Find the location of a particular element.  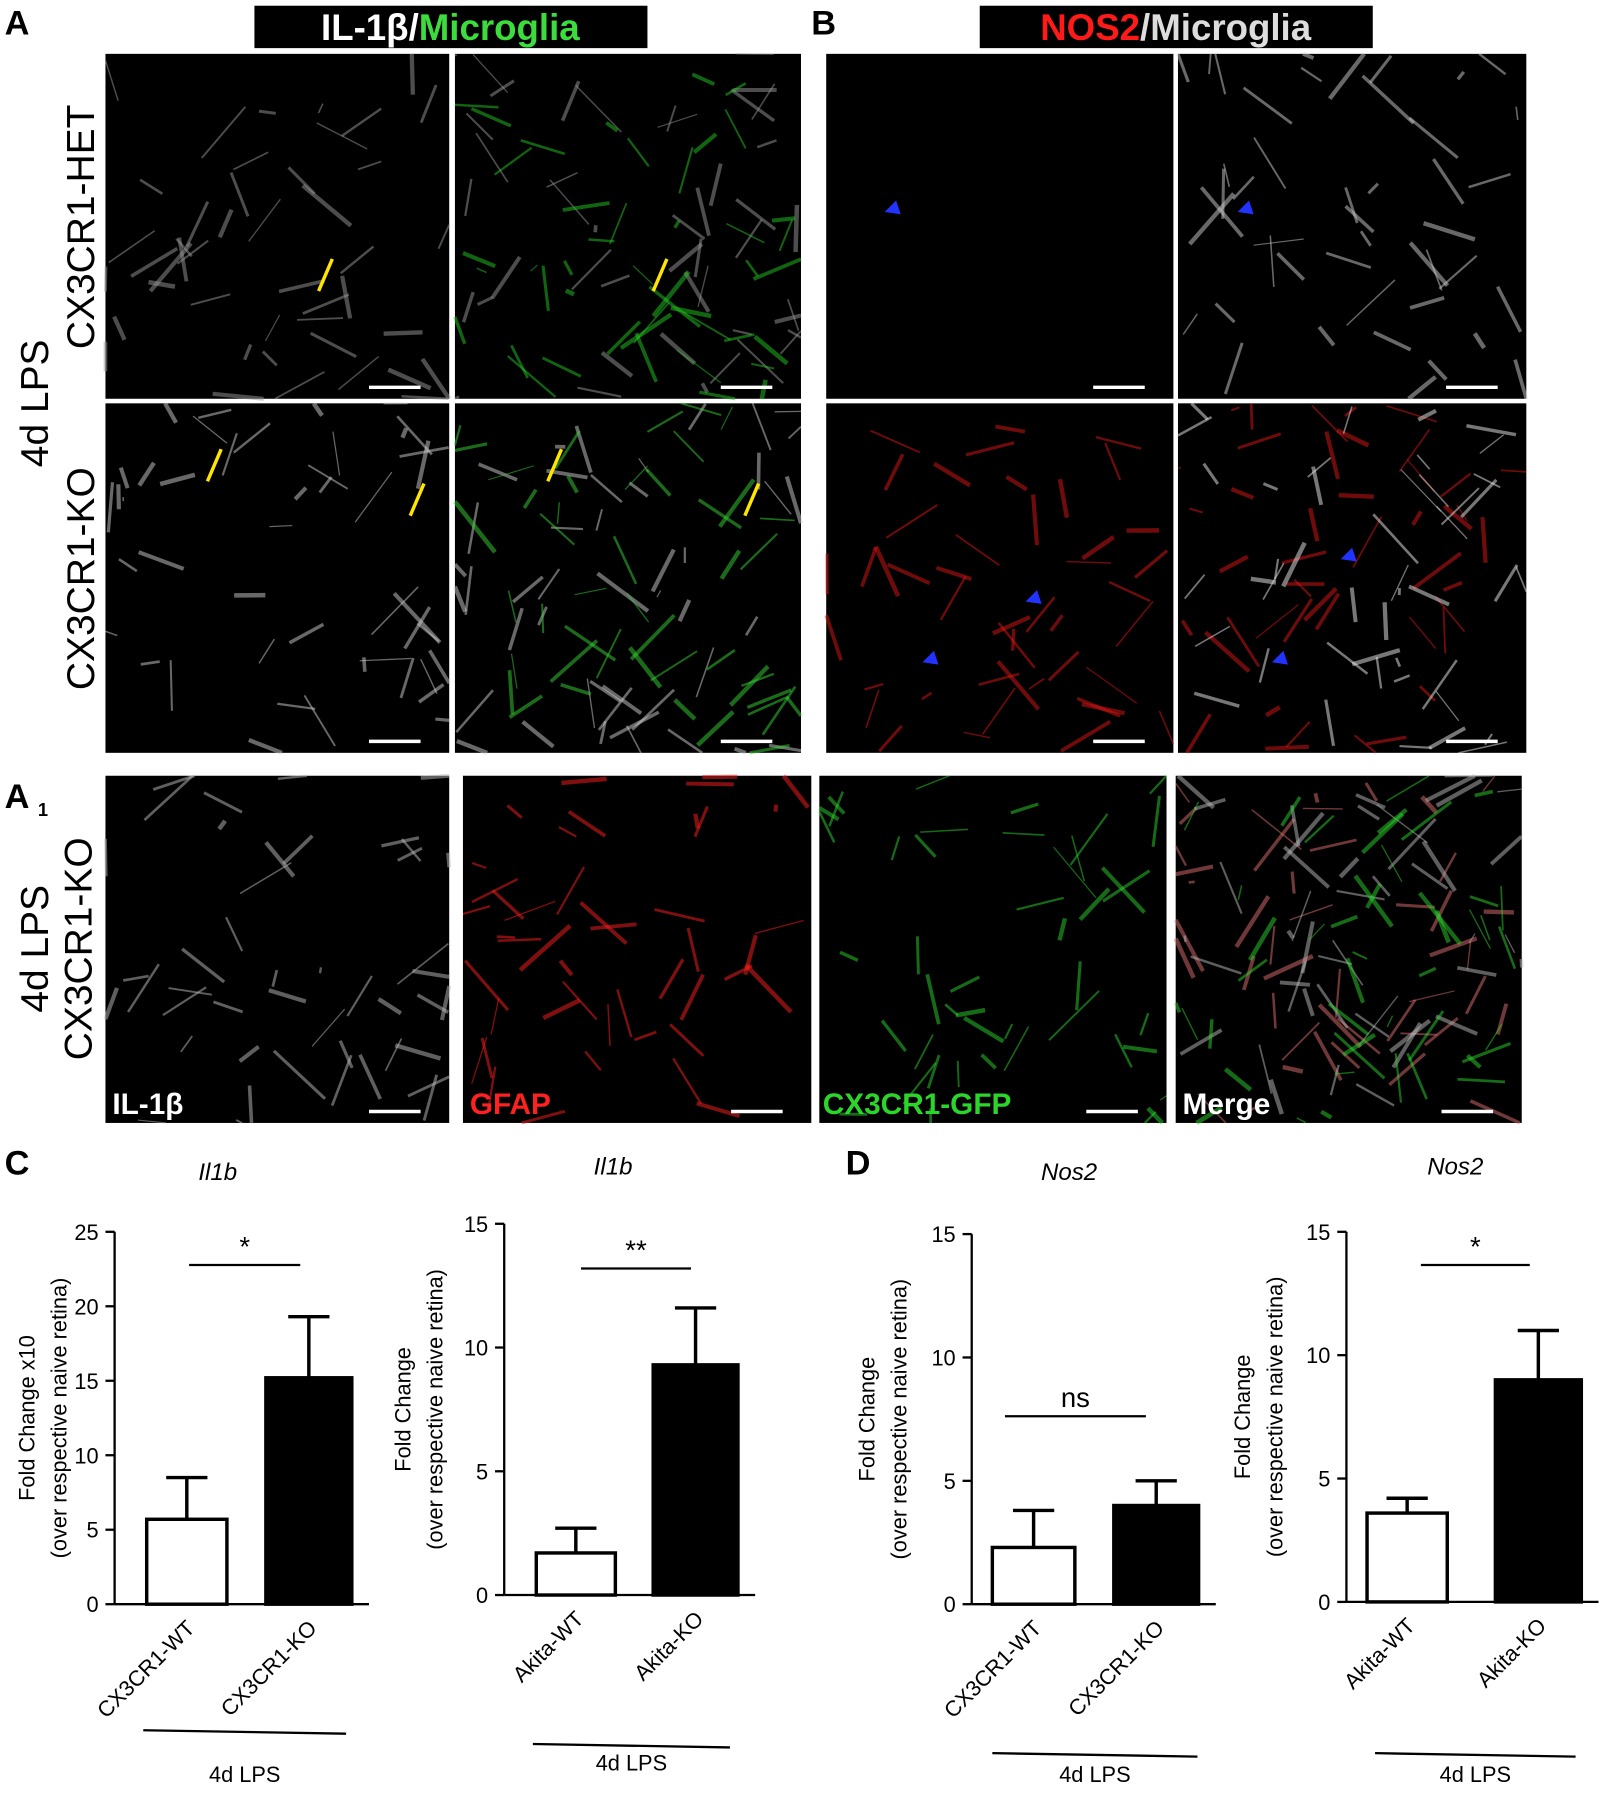

x-tick-label: Akita-KO is located at coordinates (1511, 1652).